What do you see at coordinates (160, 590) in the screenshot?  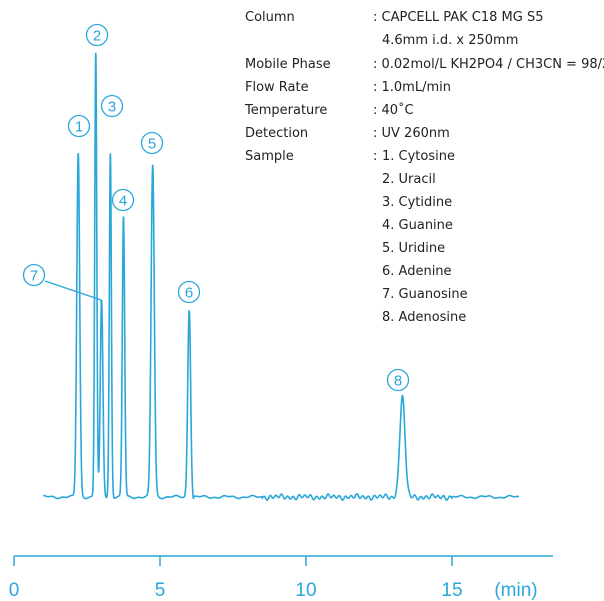 I see `x-tick-label: 5` at bounding box center [160, 590].